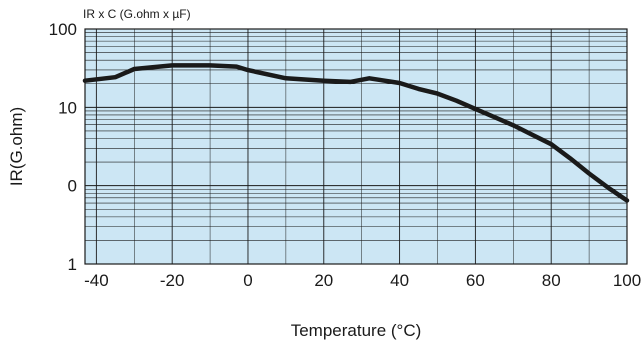  What do you see at coordinates (137, 14) in the screenshot?
I see `units-annotation: IR x C (G.ohm x µF)` at bounding box center [137, 14].